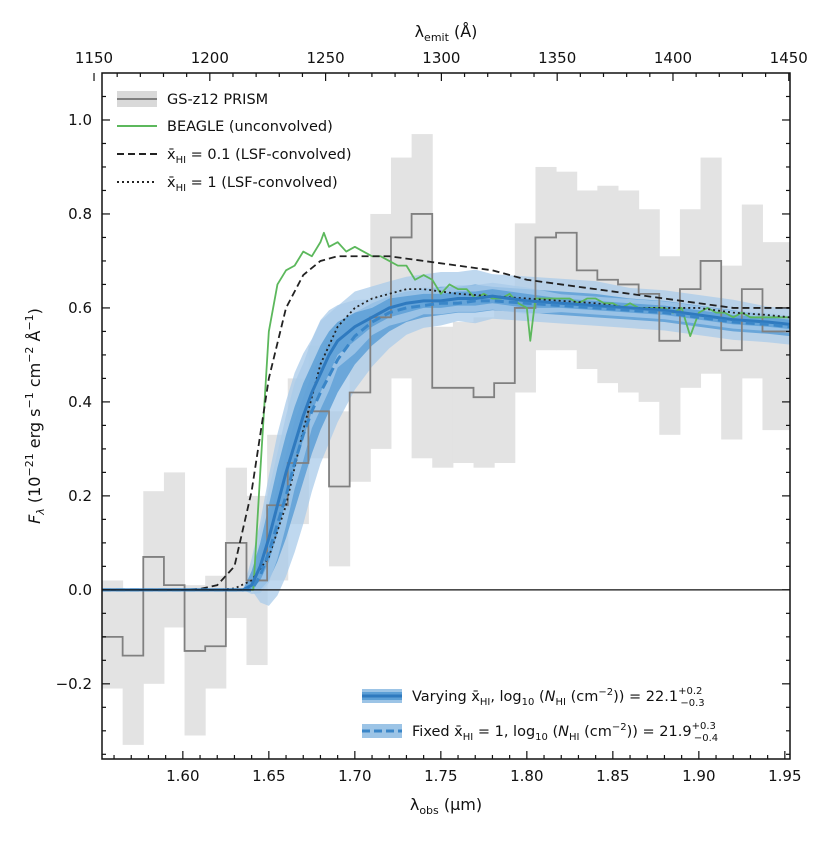 This screenshot has height=841, width=831. I want to click on x2-tick-label: 1300, so click(441, 58).